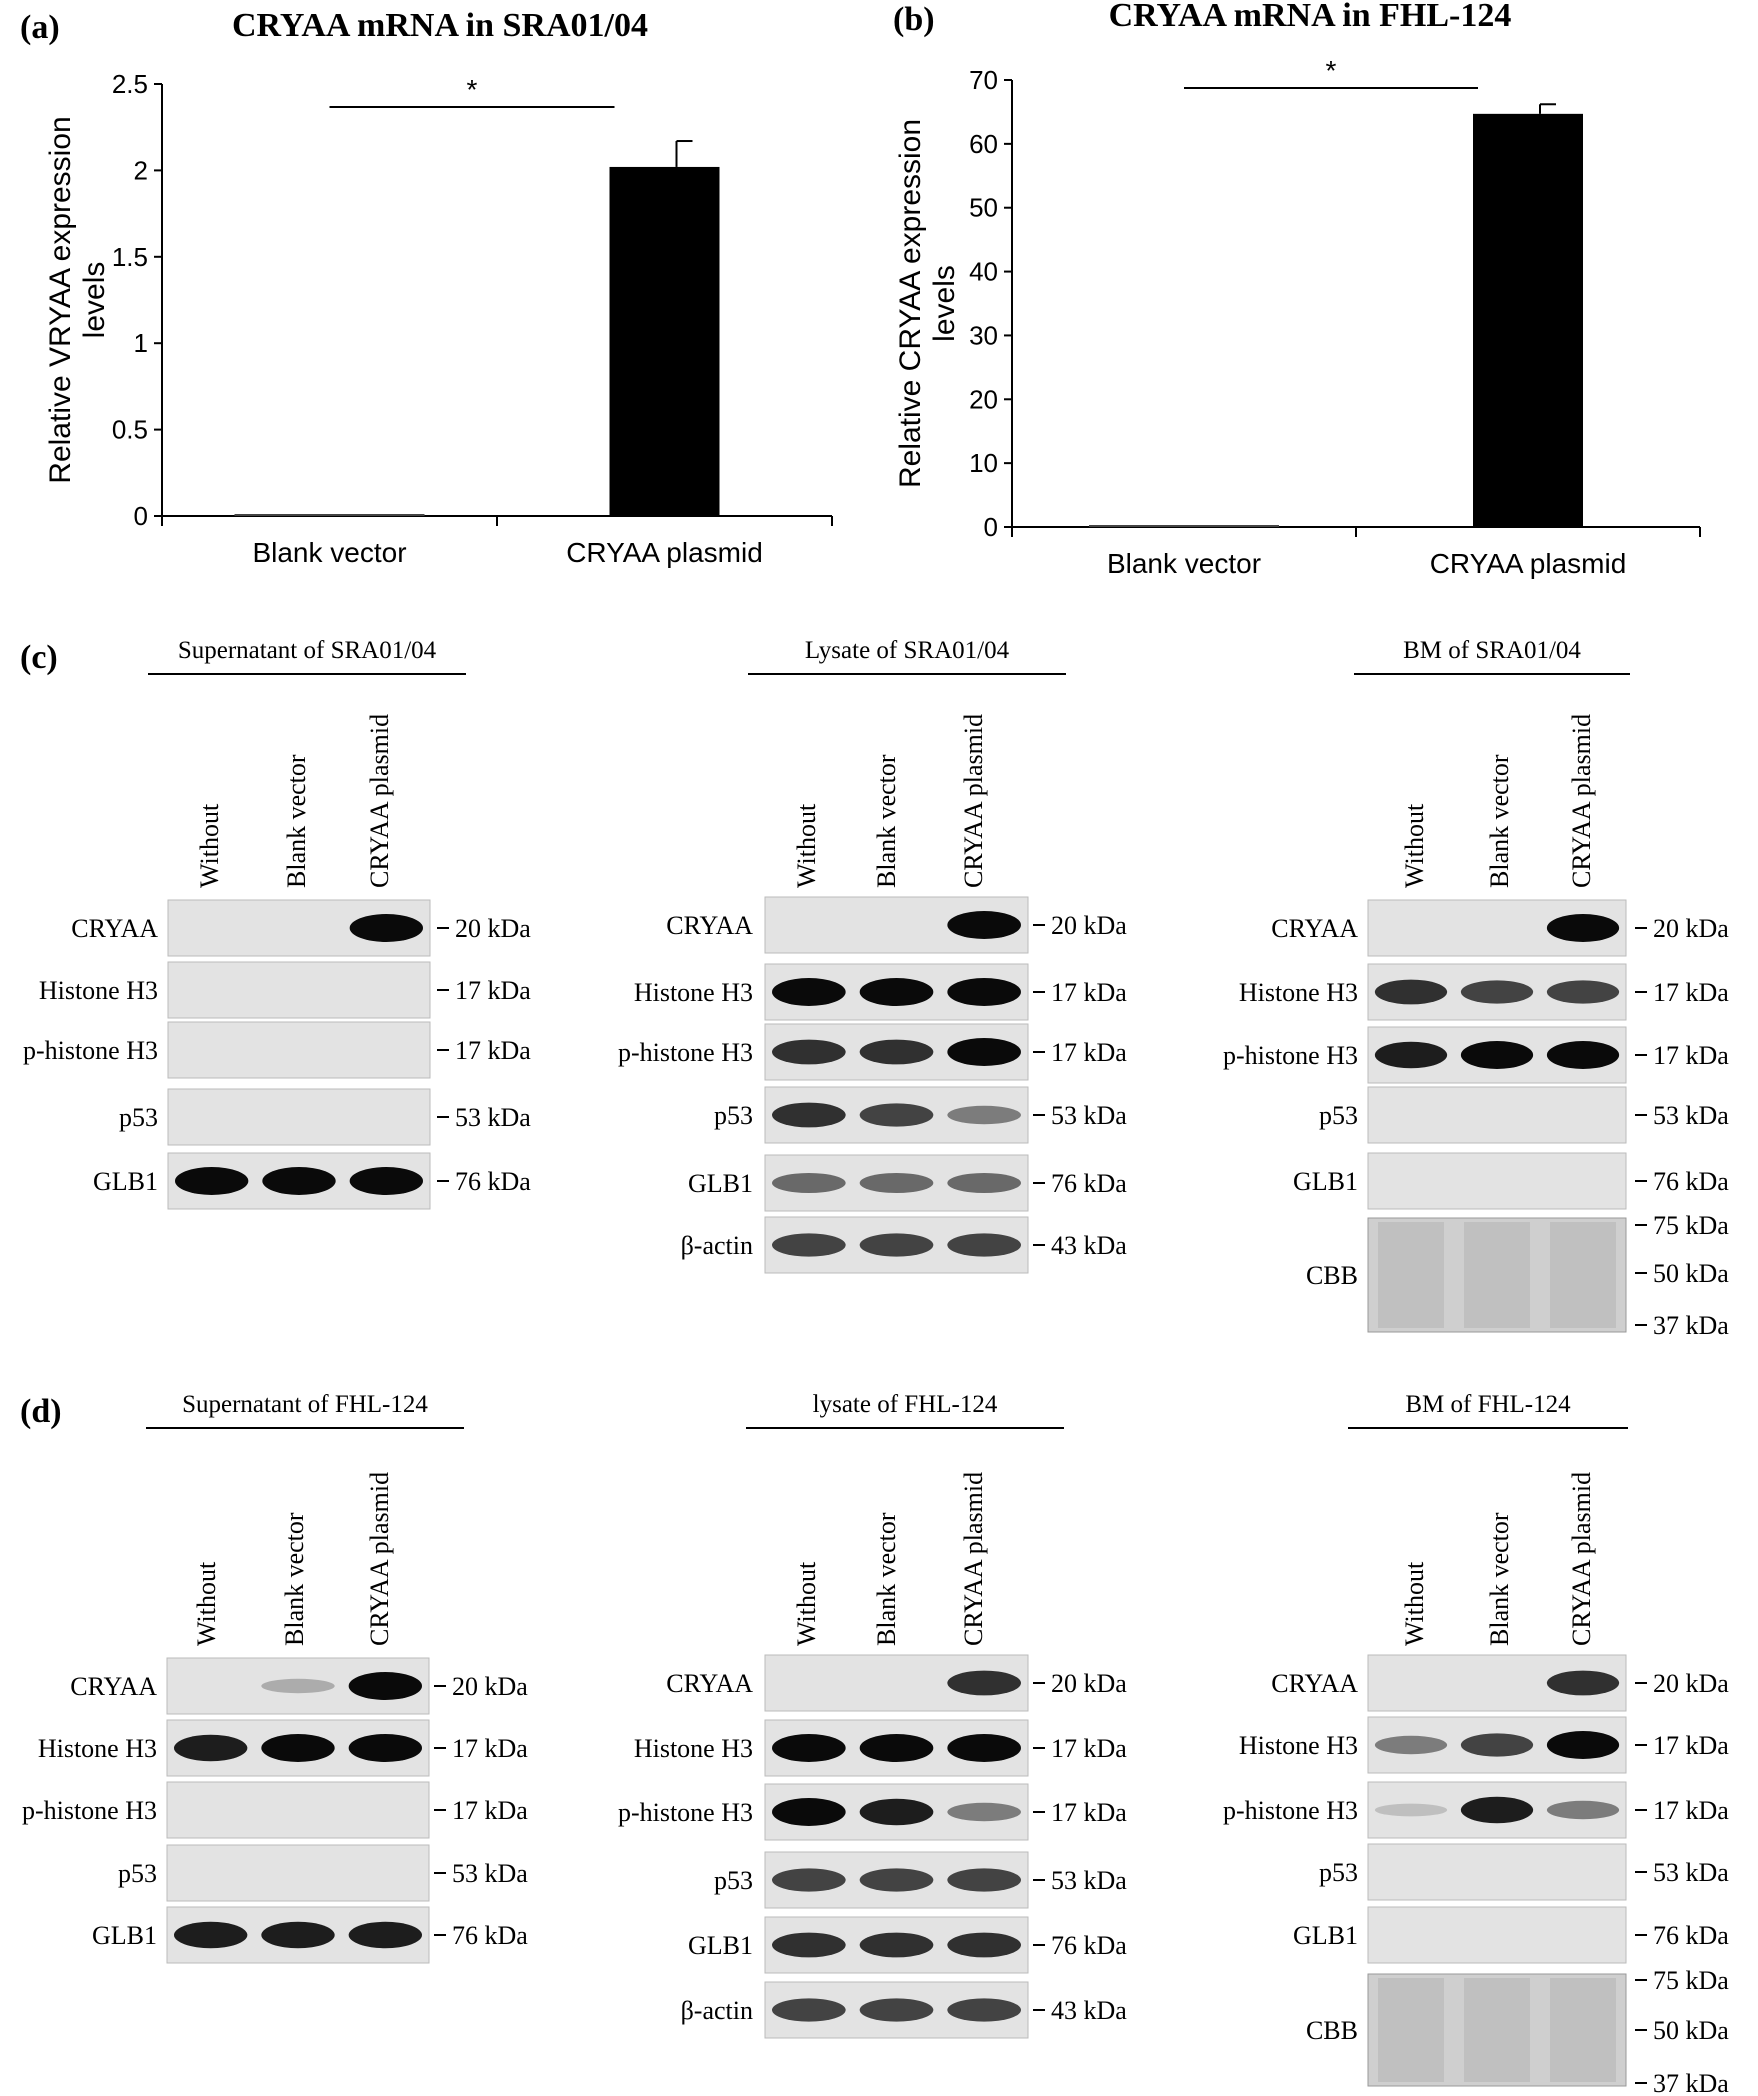 Image resolution: width=1758 pixels, height=2096 pixels. Describe the element at coordinates (1310, 17) in the screenshot. I see `chart-b-title: CRYAA mRNA in FHL-124` at that location.